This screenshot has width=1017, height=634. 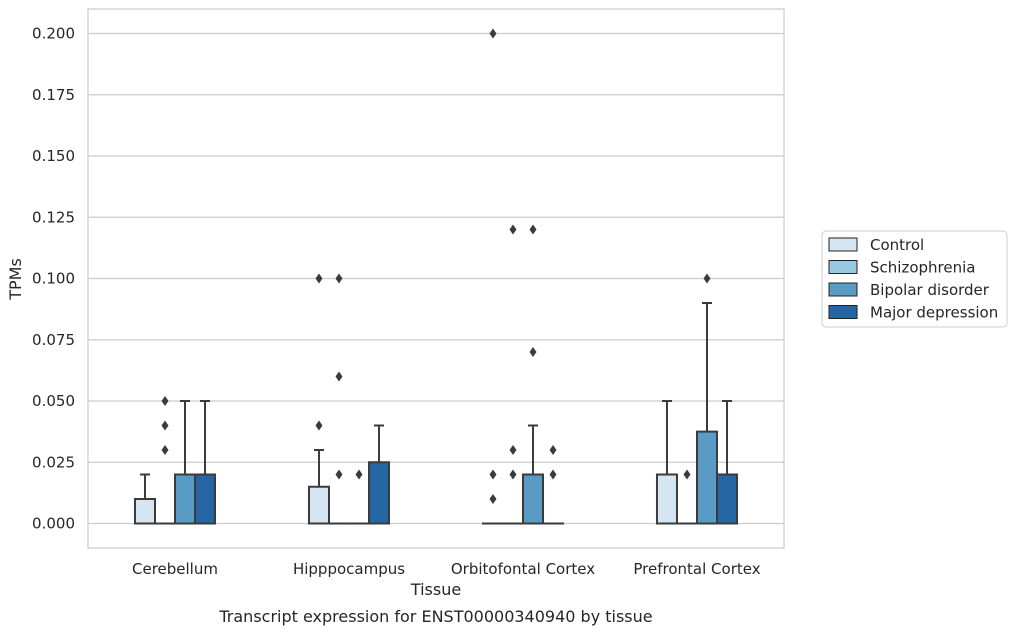 I want to click on y-axis-title: TPMs, so click(x=15, y=279).